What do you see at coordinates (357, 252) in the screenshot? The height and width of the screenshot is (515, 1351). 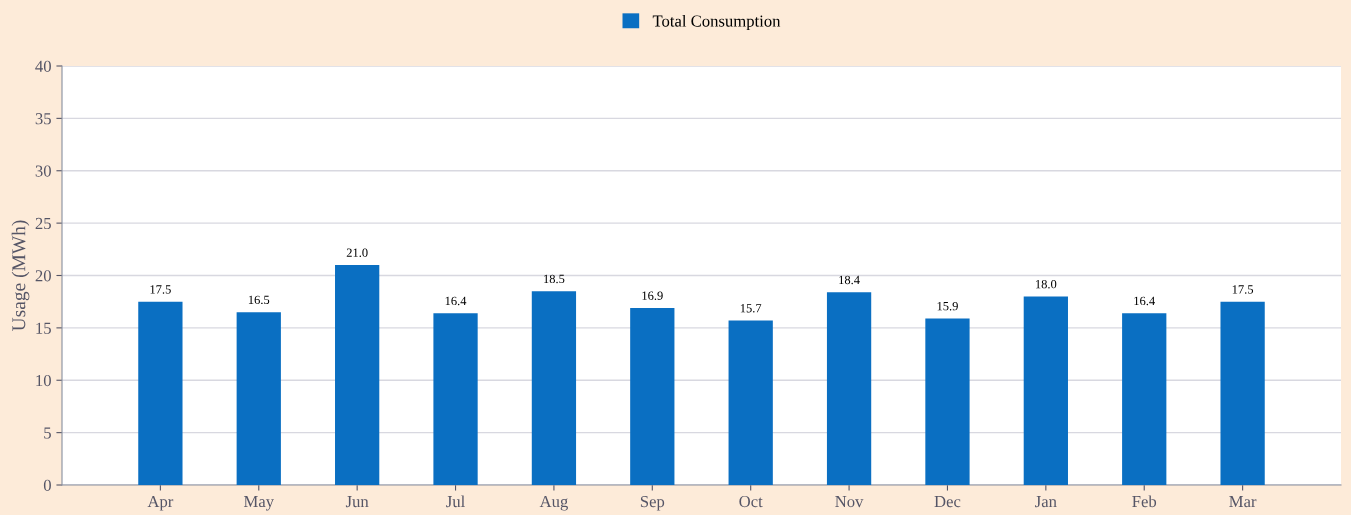 I see `data-label: 21.0` at bounding box center [357, 252].